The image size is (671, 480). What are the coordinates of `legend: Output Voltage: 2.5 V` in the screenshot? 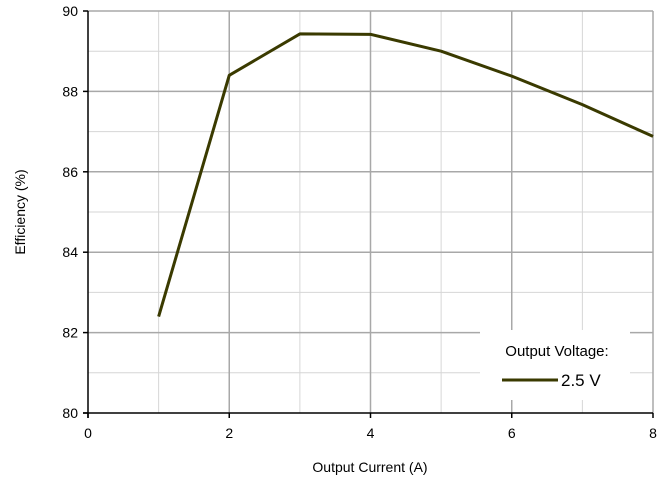 It's located at (555, 365).